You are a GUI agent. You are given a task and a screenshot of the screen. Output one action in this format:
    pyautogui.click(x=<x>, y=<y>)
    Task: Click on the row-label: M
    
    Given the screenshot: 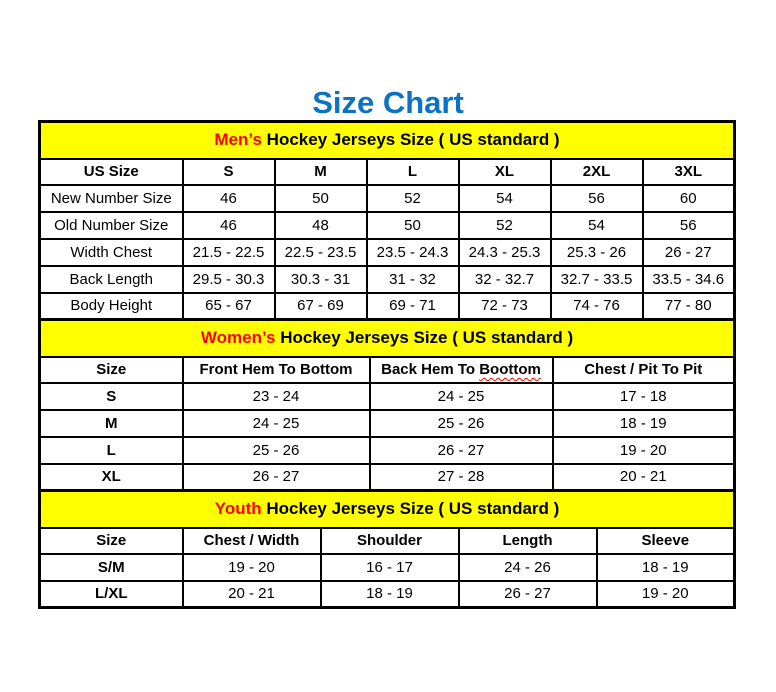 What is the action you would take?
    pyautogui.click(x=111, y=423)
    